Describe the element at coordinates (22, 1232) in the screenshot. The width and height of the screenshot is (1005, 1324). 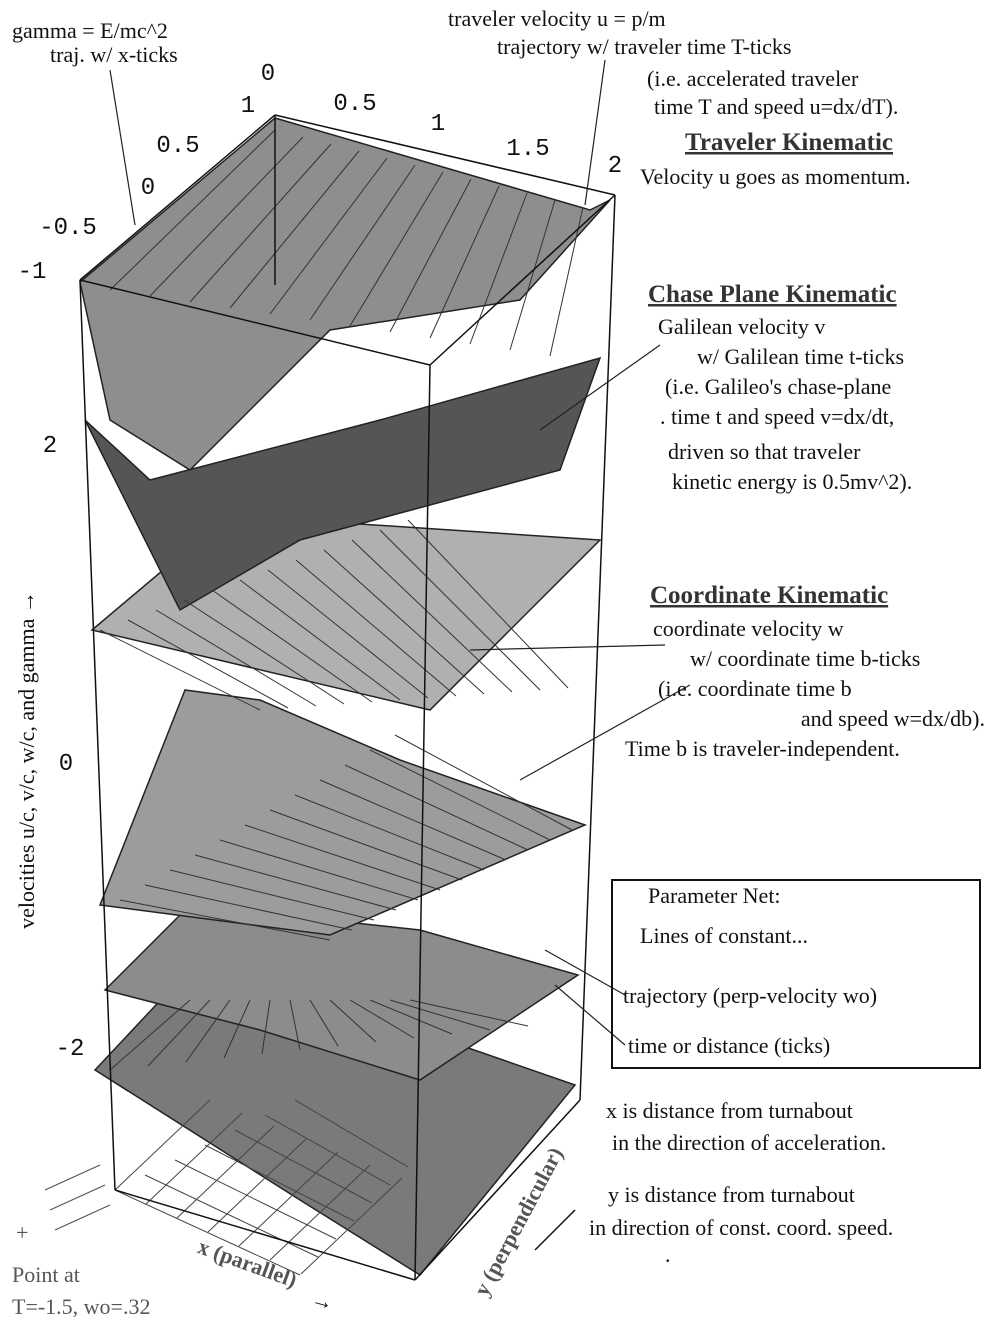
I see `point-marker: +` at that location.